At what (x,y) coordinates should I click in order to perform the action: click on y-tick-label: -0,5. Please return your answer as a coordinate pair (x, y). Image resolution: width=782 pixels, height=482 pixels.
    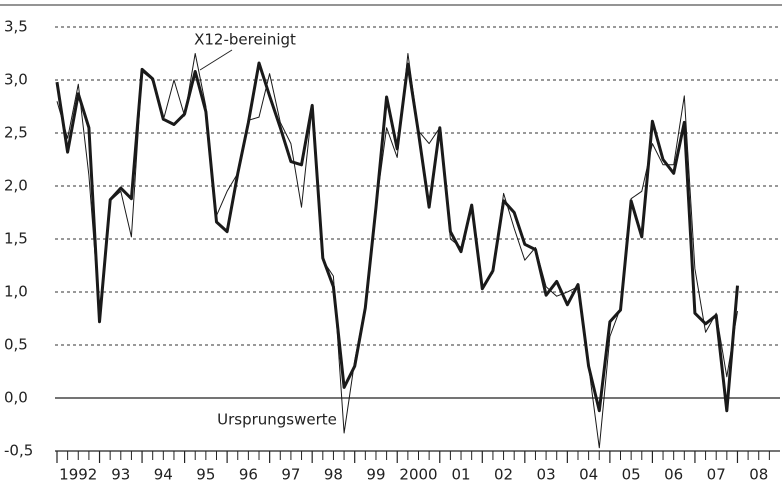
    Looking at the image, I should click on (18, 451).